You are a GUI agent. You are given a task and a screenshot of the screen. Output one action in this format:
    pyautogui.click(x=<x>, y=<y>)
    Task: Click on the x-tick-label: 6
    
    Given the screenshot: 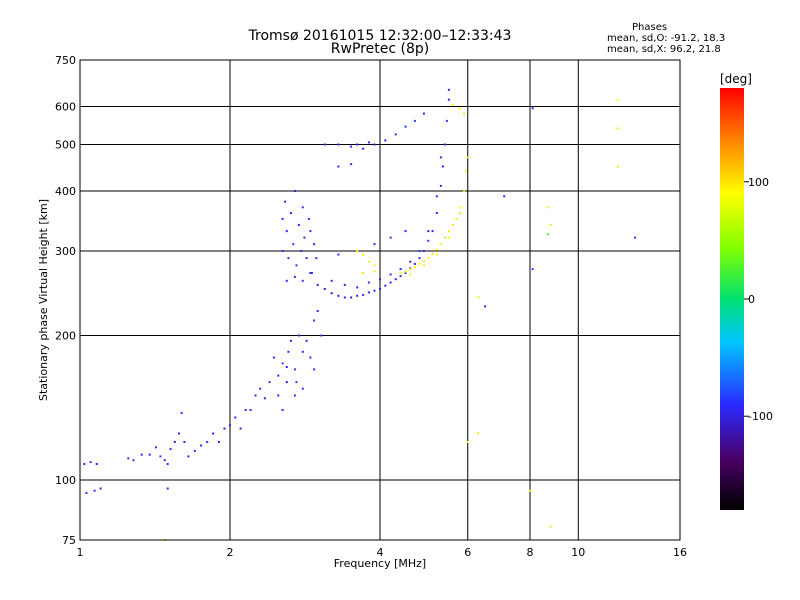 What is the action you would take?
    pyautogui.click(x=467, y=552)
    